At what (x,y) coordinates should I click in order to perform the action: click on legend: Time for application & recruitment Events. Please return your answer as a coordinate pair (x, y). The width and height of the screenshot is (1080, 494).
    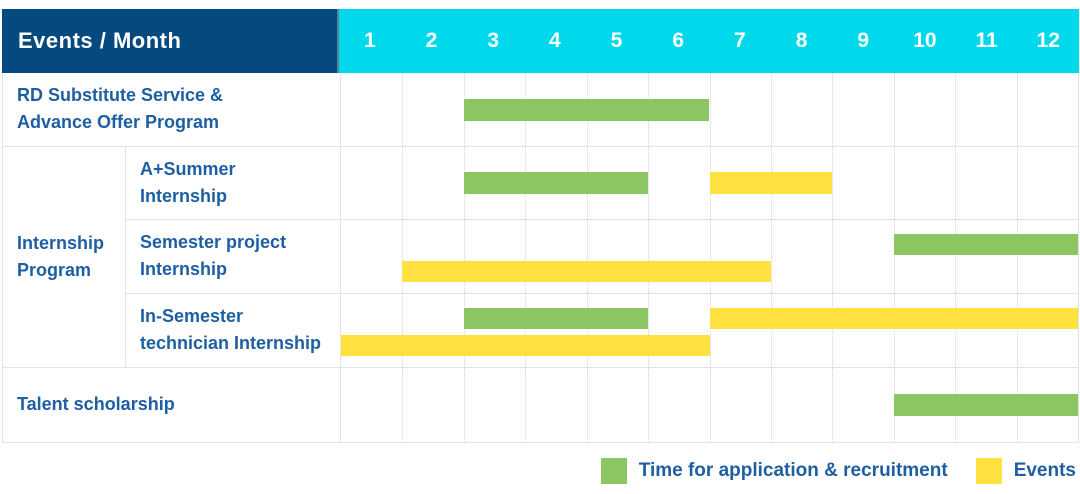
    Looking at the image, I should click on (824, 471).